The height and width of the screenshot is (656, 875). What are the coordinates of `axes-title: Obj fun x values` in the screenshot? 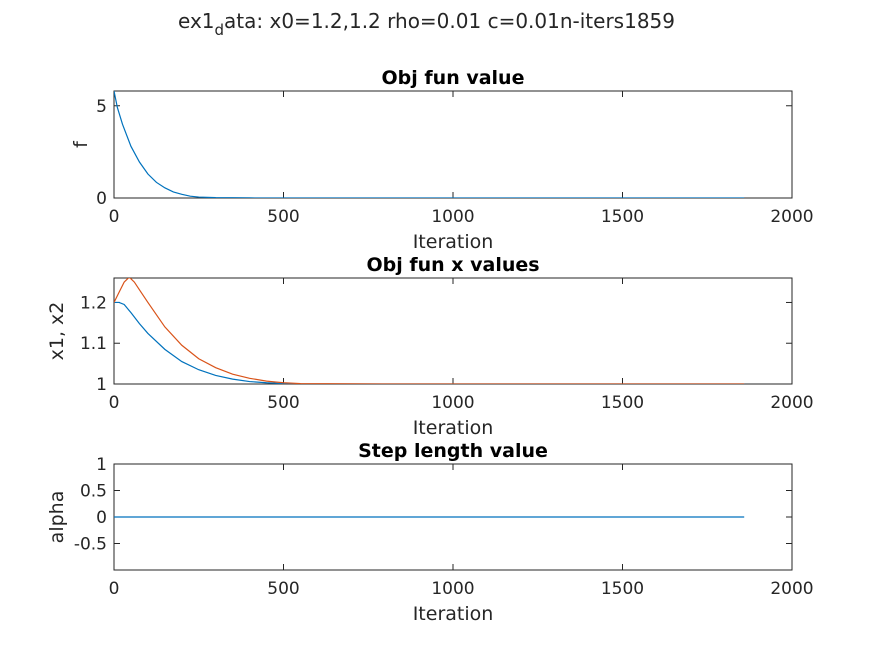 It's located at (452, 265).